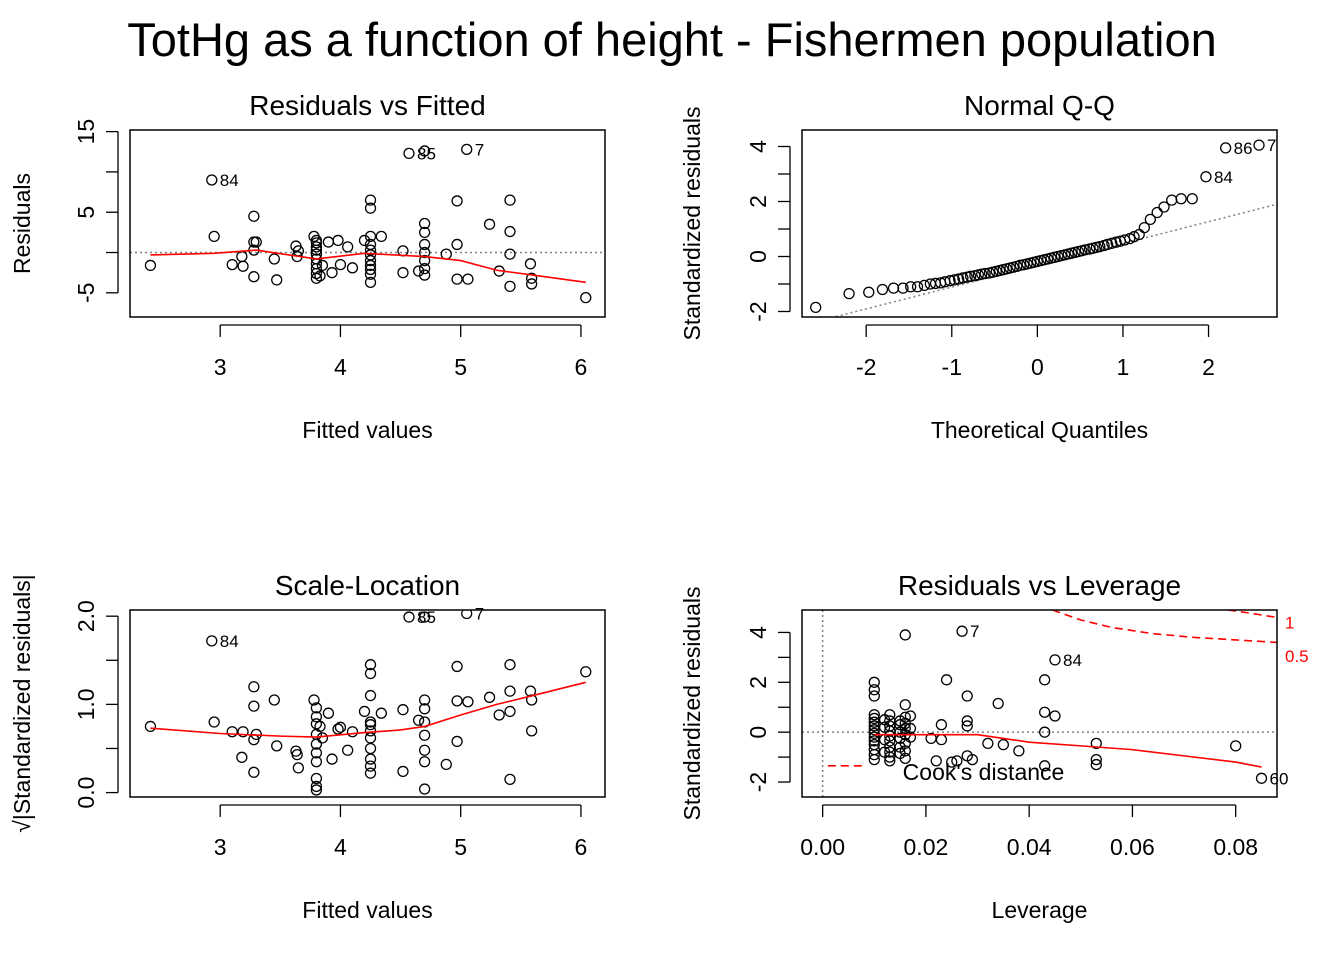 Image resolution: width=1344 pixels, height=960 pixels. What do you see at coordinates (758, 682) in the screenshot?
I see `y-tick-label: 2` at bounding box center [758, 682].